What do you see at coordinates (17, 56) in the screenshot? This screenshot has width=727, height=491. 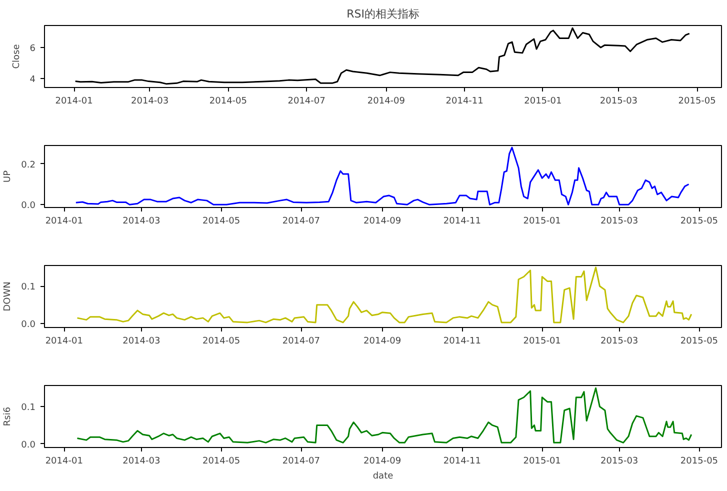 I see `y-axis-title: Close` at bounding box center [17, 56].